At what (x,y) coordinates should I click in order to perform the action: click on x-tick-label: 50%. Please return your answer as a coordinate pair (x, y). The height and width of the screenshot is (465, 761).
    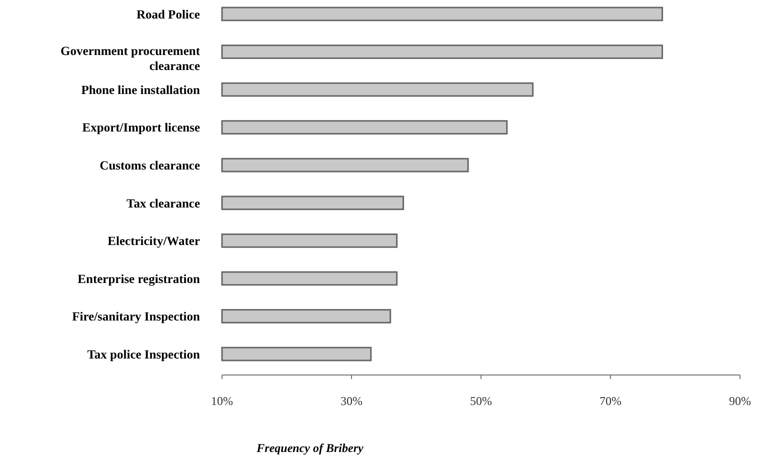
    Looking at the image, I should click on (481, 401).